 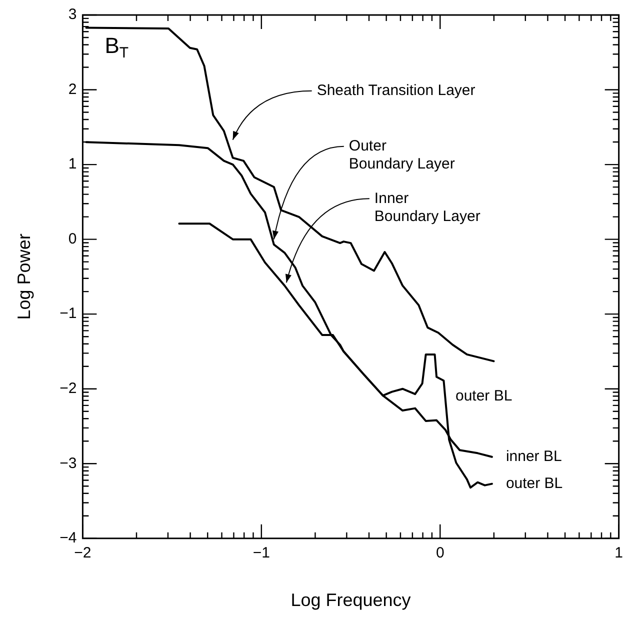 What do you see at coordinates (72, 164) in the screenshot?
I see `y-tick-label: 1` at bounding box center [72, 164].